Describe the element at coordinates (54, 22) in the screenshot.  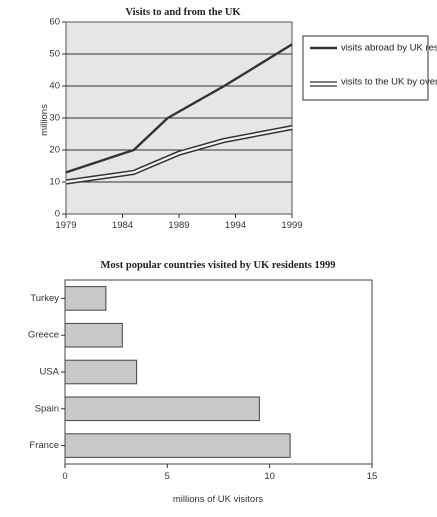
I see `y-tick-label: 60` at that location.